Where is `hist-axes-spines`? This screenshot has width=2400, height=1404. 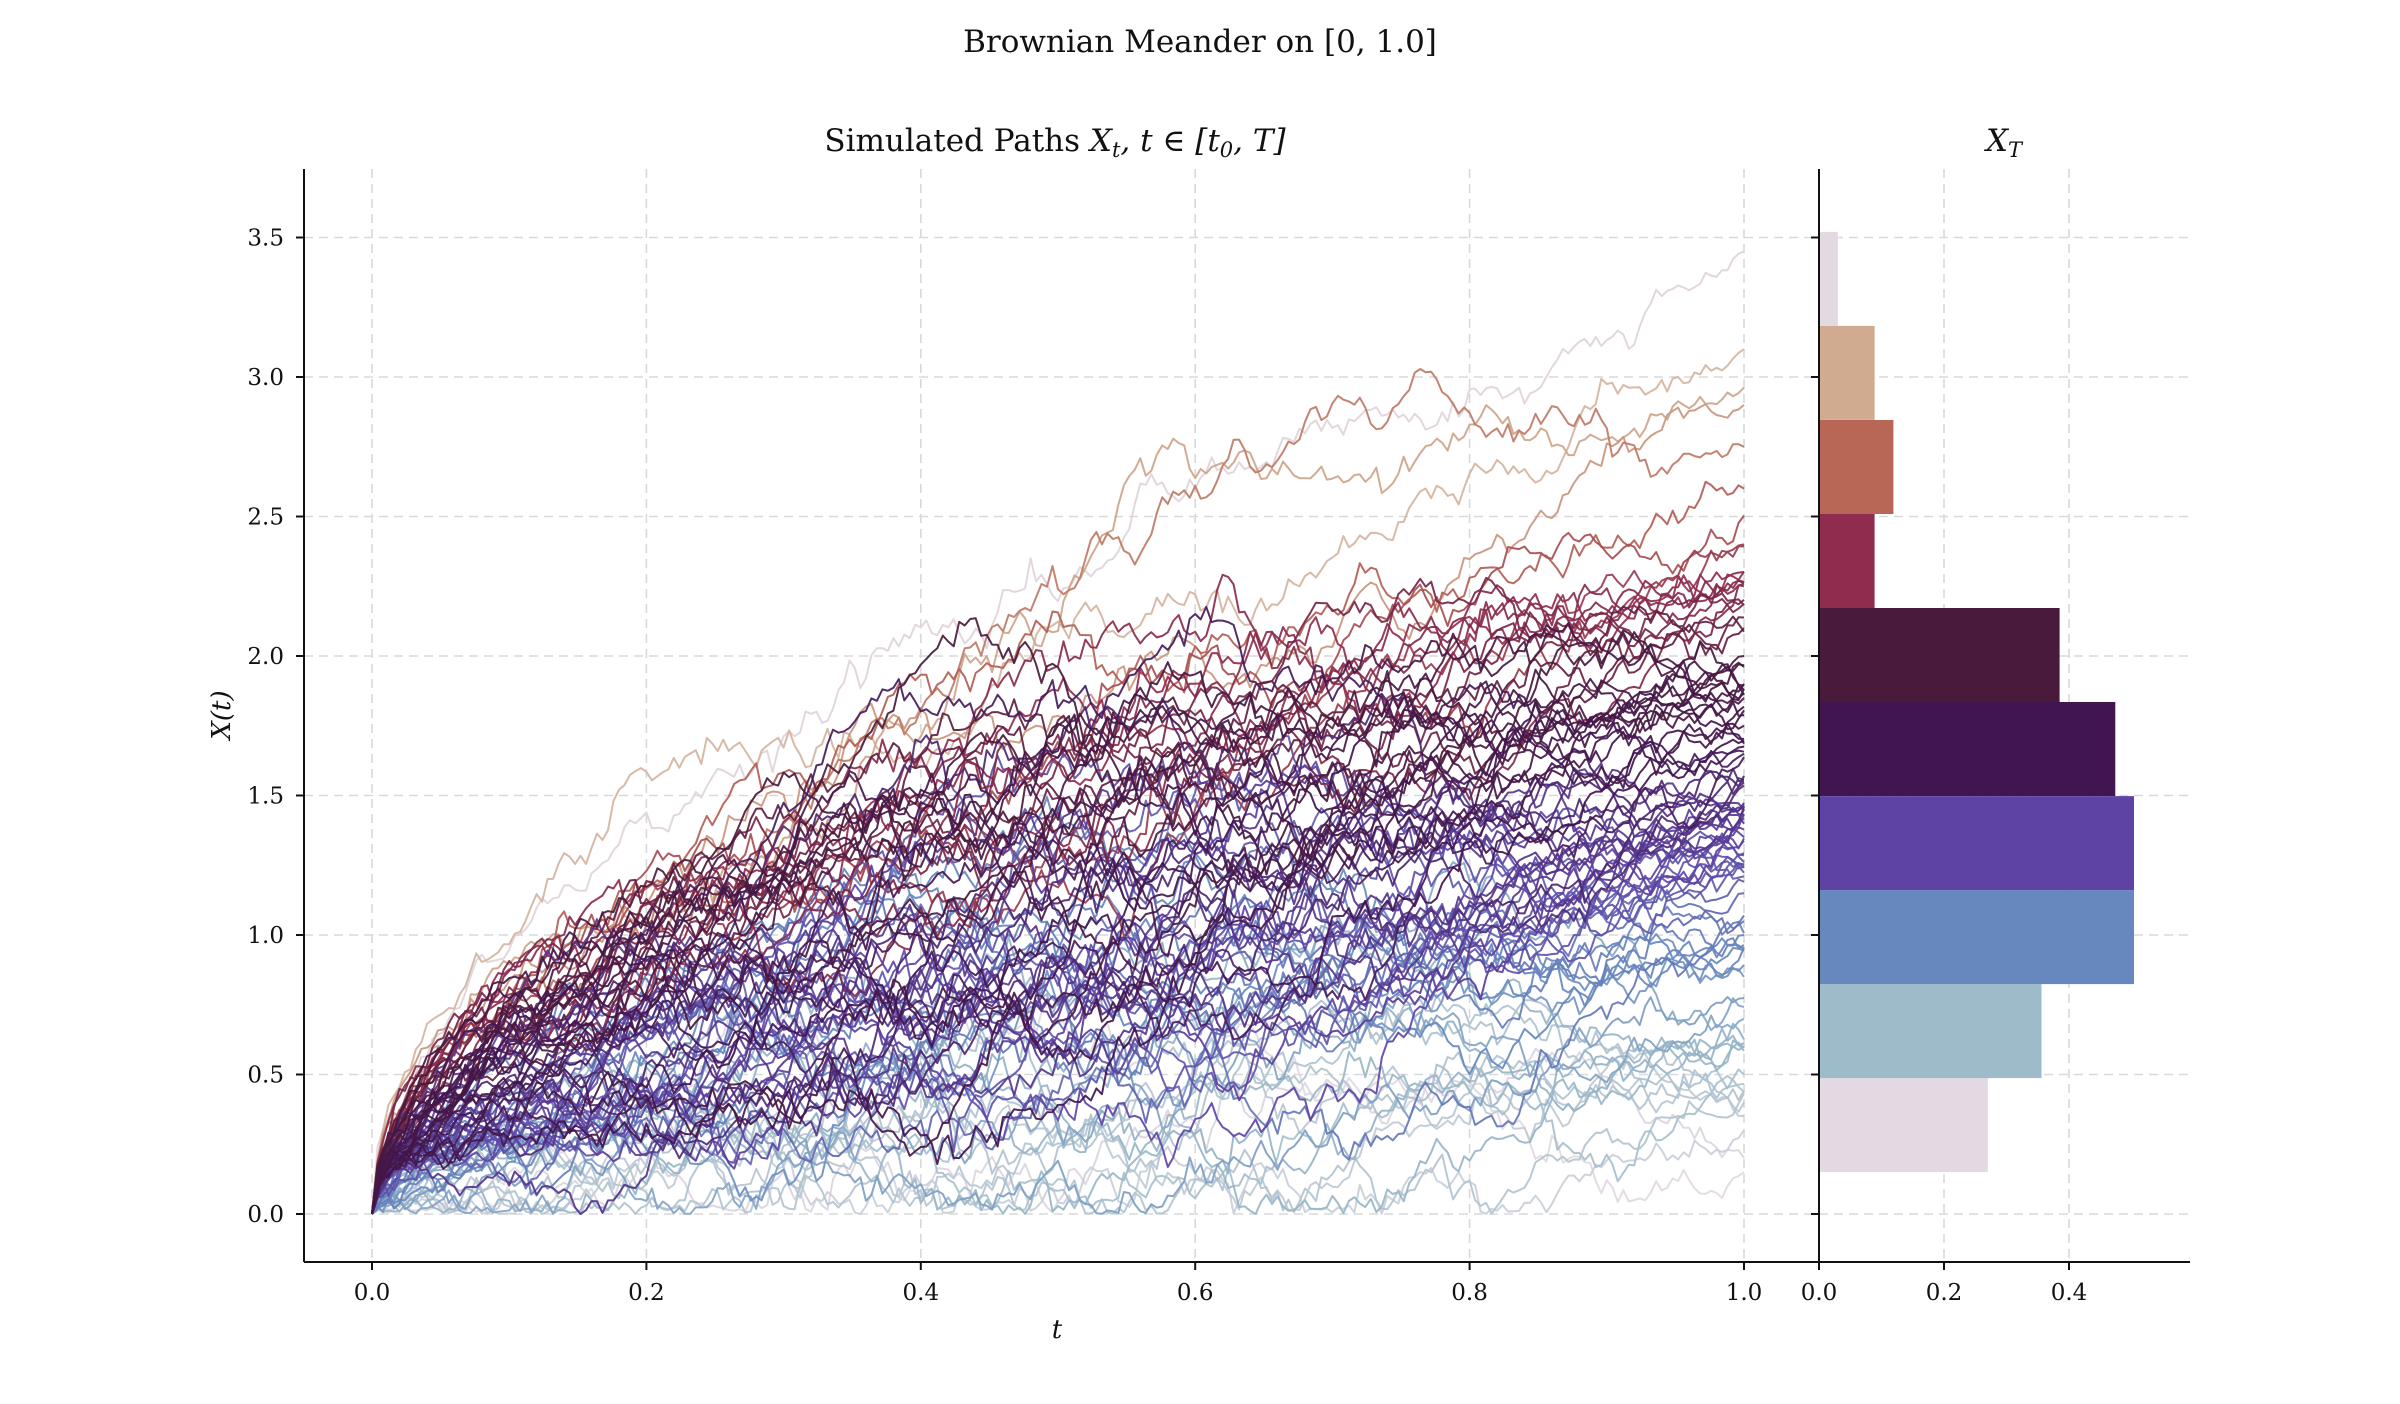
hist-axes-spines is located at coordinates (2004, 716).